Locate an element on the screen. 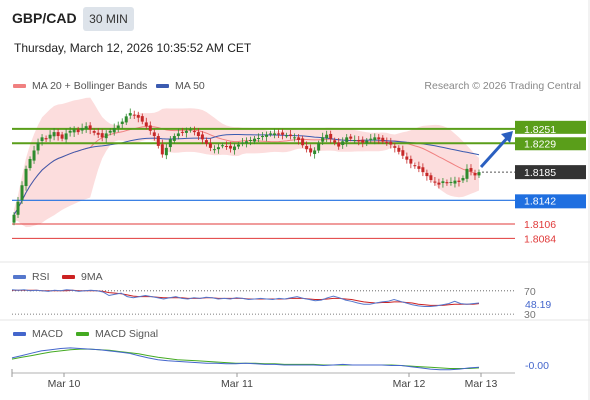  macd-signal-line is located at coordinates (245, 358).